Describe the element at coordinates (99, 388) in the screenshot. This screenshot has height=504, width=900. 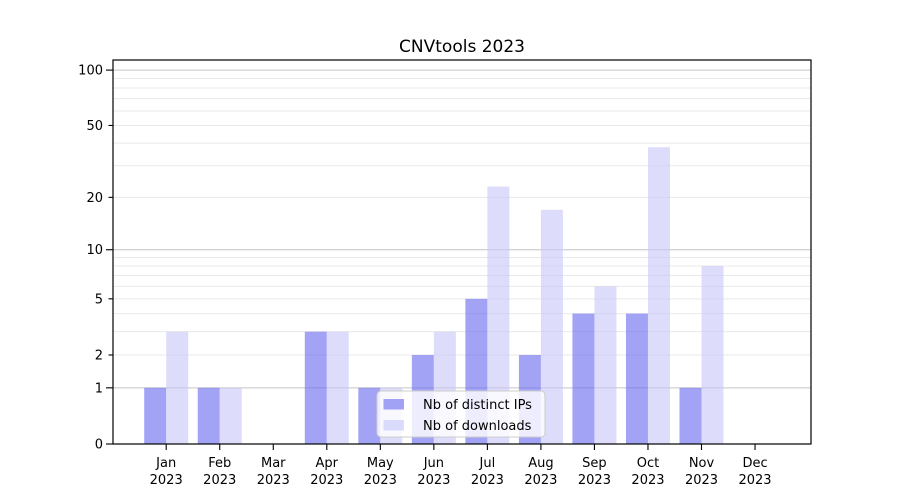
I see `y-tick-label: 1` at that location.